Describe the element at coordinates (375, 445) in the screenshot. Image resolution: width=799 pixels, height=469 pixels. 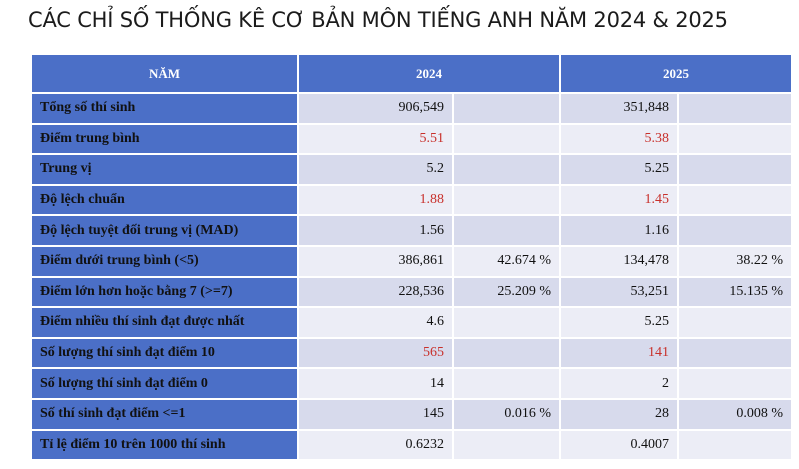
I see `value-2024: 0.6232` at that location.